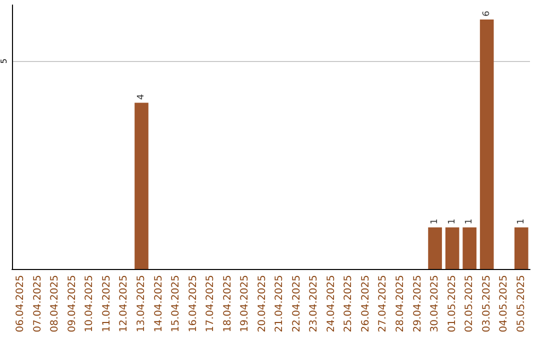  I want to click on data-label: 6, so click(487, 13).